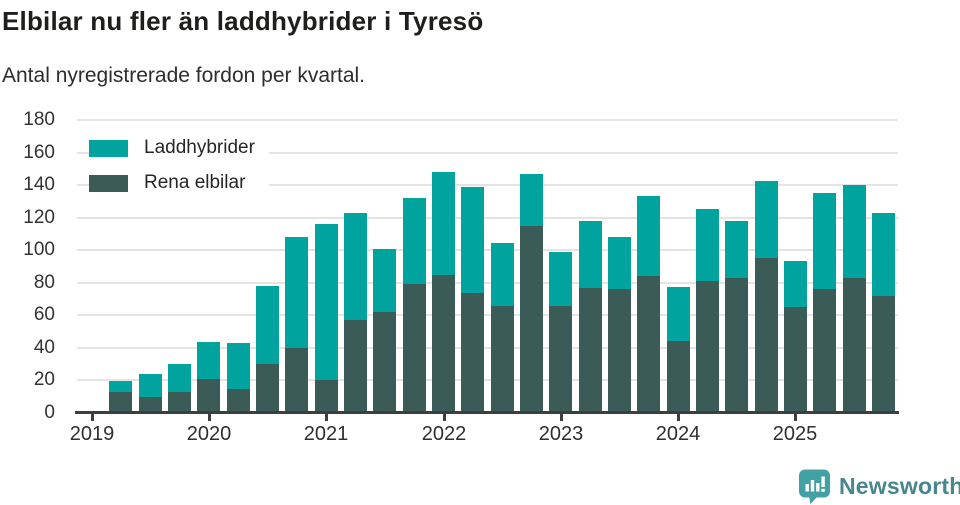  What do you see at coordinates (238, 366) in the screenshot?
I see `bar-laddhybrider-2020-Q2` at bounding box center [238, 366].